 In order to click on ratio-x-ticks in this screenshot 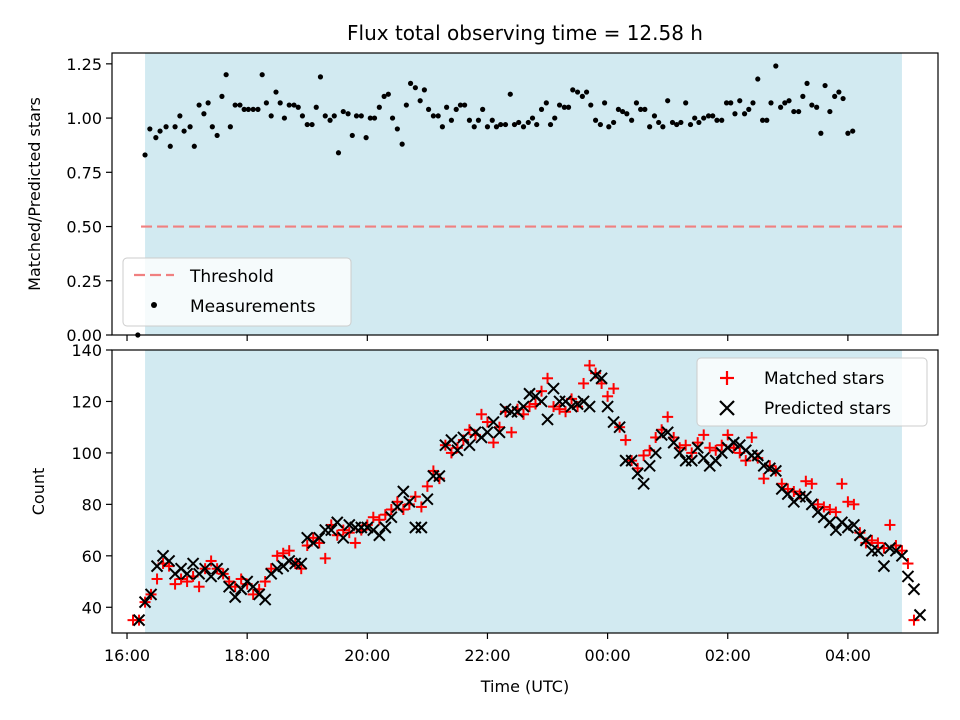, I will do `click(487, 338)`.